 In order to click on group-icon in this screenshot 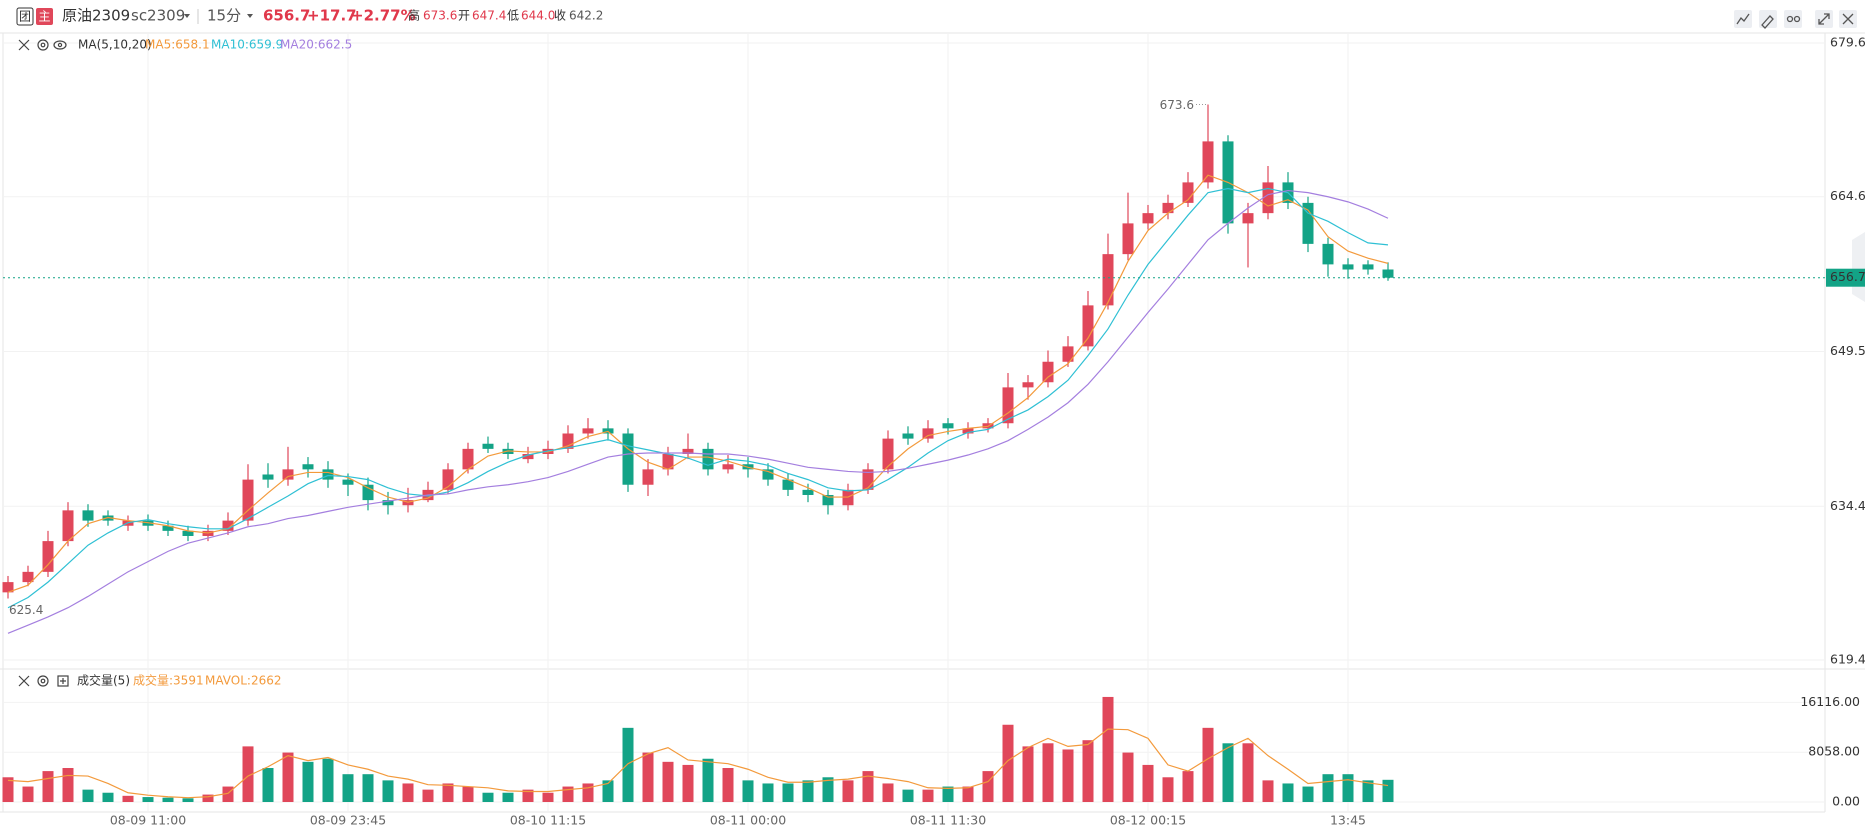, I will do `click(25, 16)`.